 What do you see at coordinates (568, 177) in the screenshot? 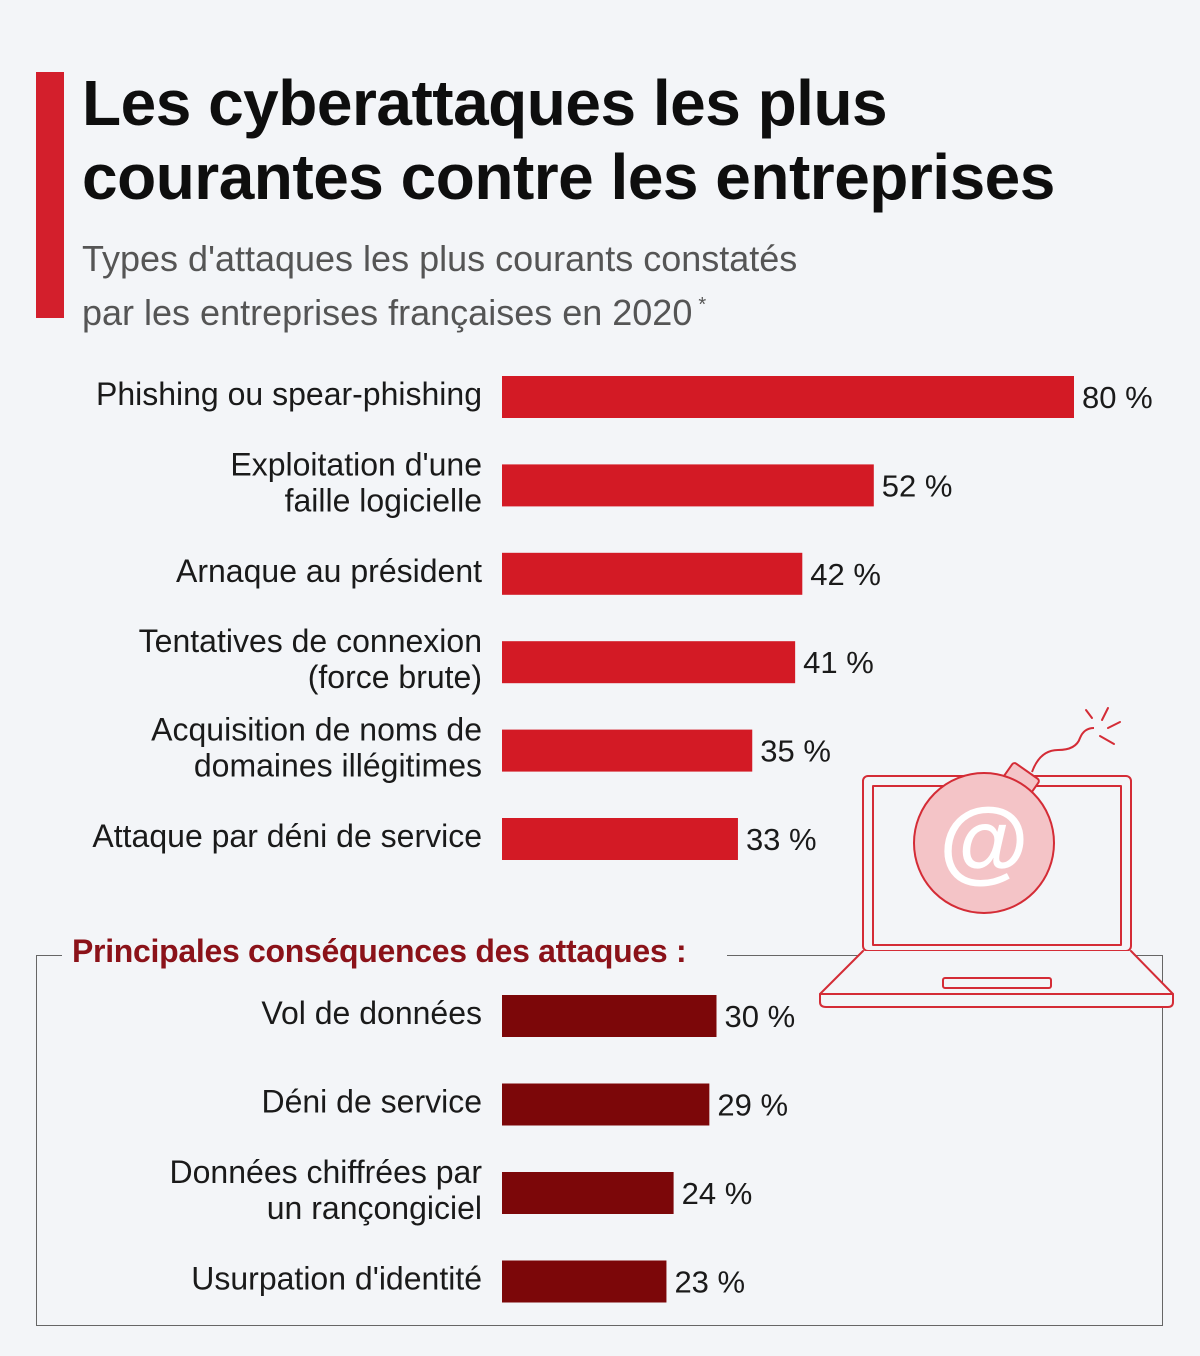
I see `title-line-2: courantes contre les entreprises` at bounding box center [568, 177].